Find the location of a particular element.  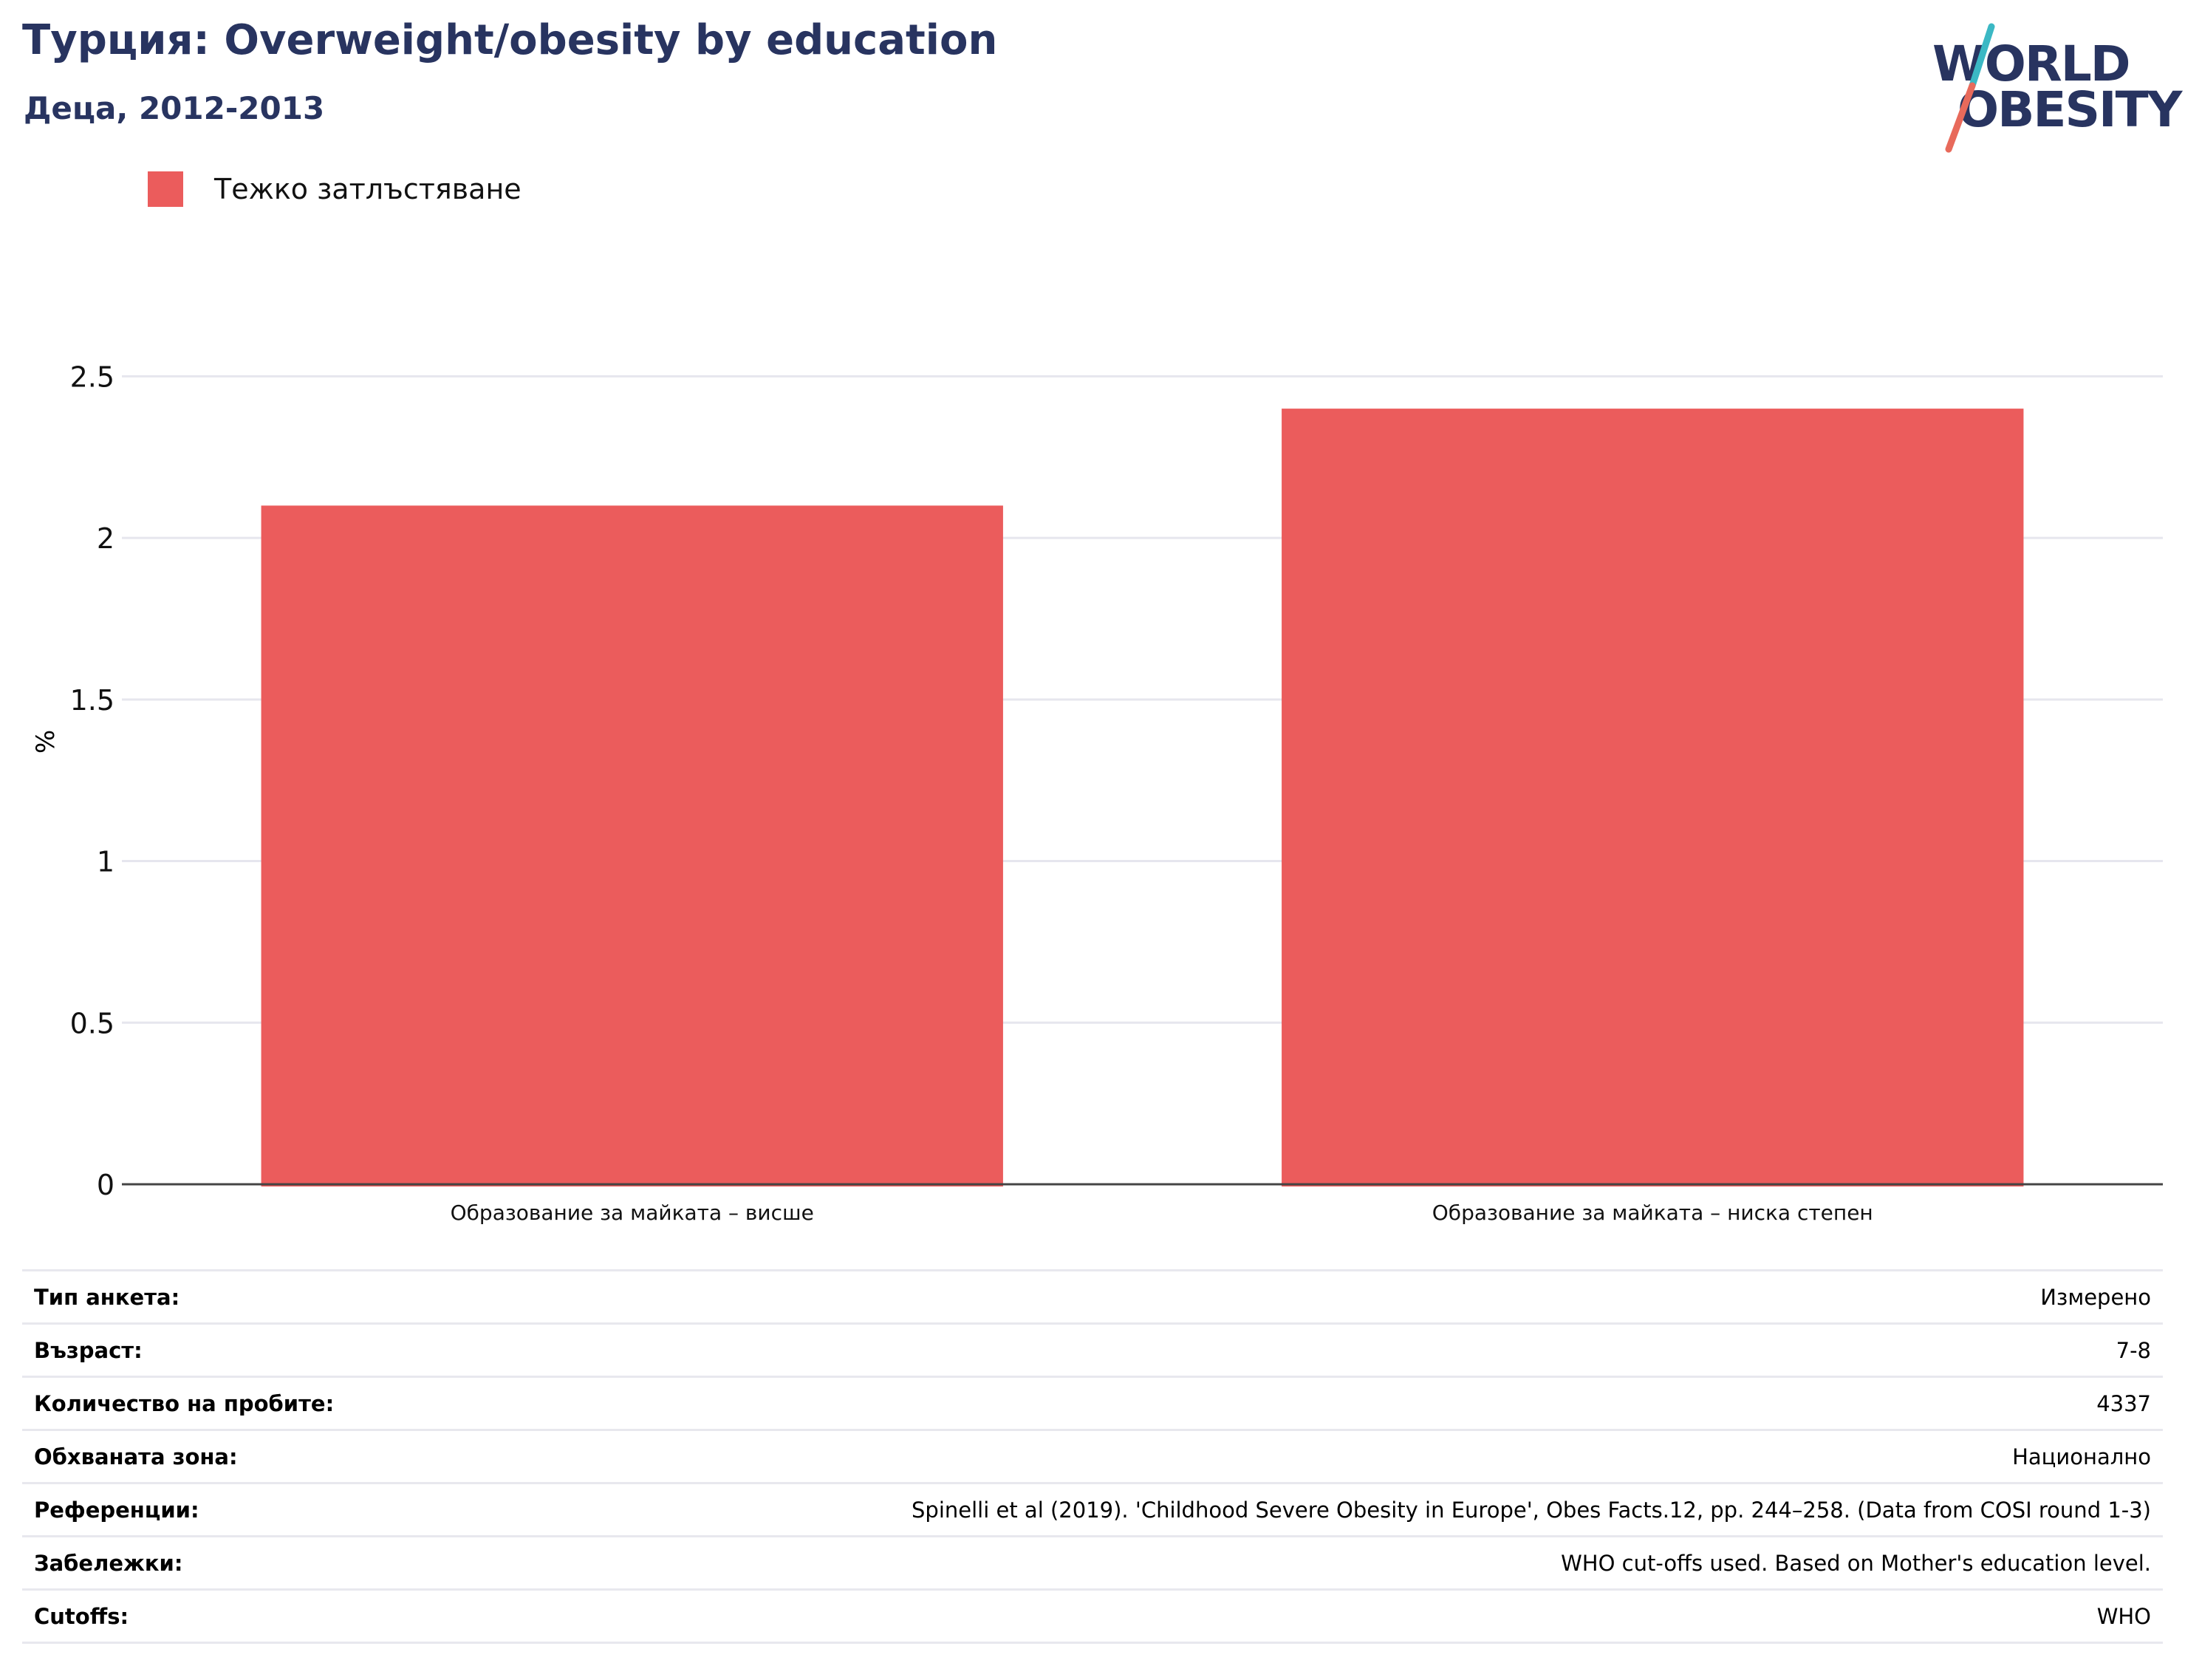

info-row: Възраст: 7-8 is located at coordinates (1092, 1351).